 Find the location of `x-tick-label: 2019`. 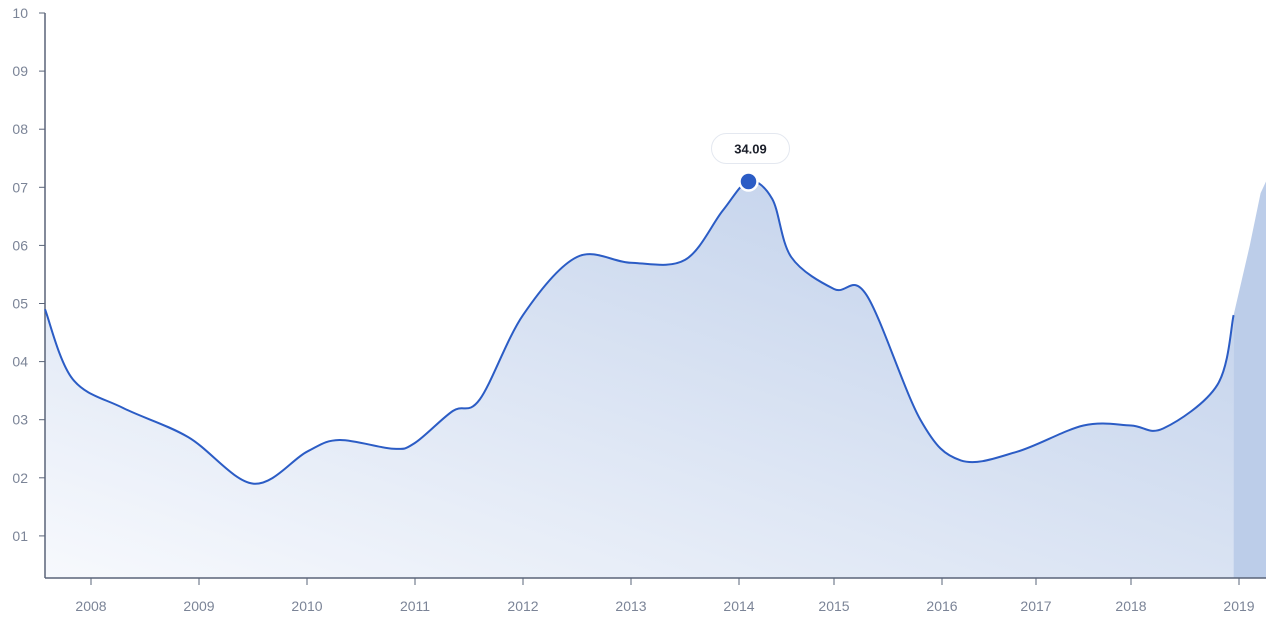

x-tick-label: 2019 is located at coordinates (1238, 606).